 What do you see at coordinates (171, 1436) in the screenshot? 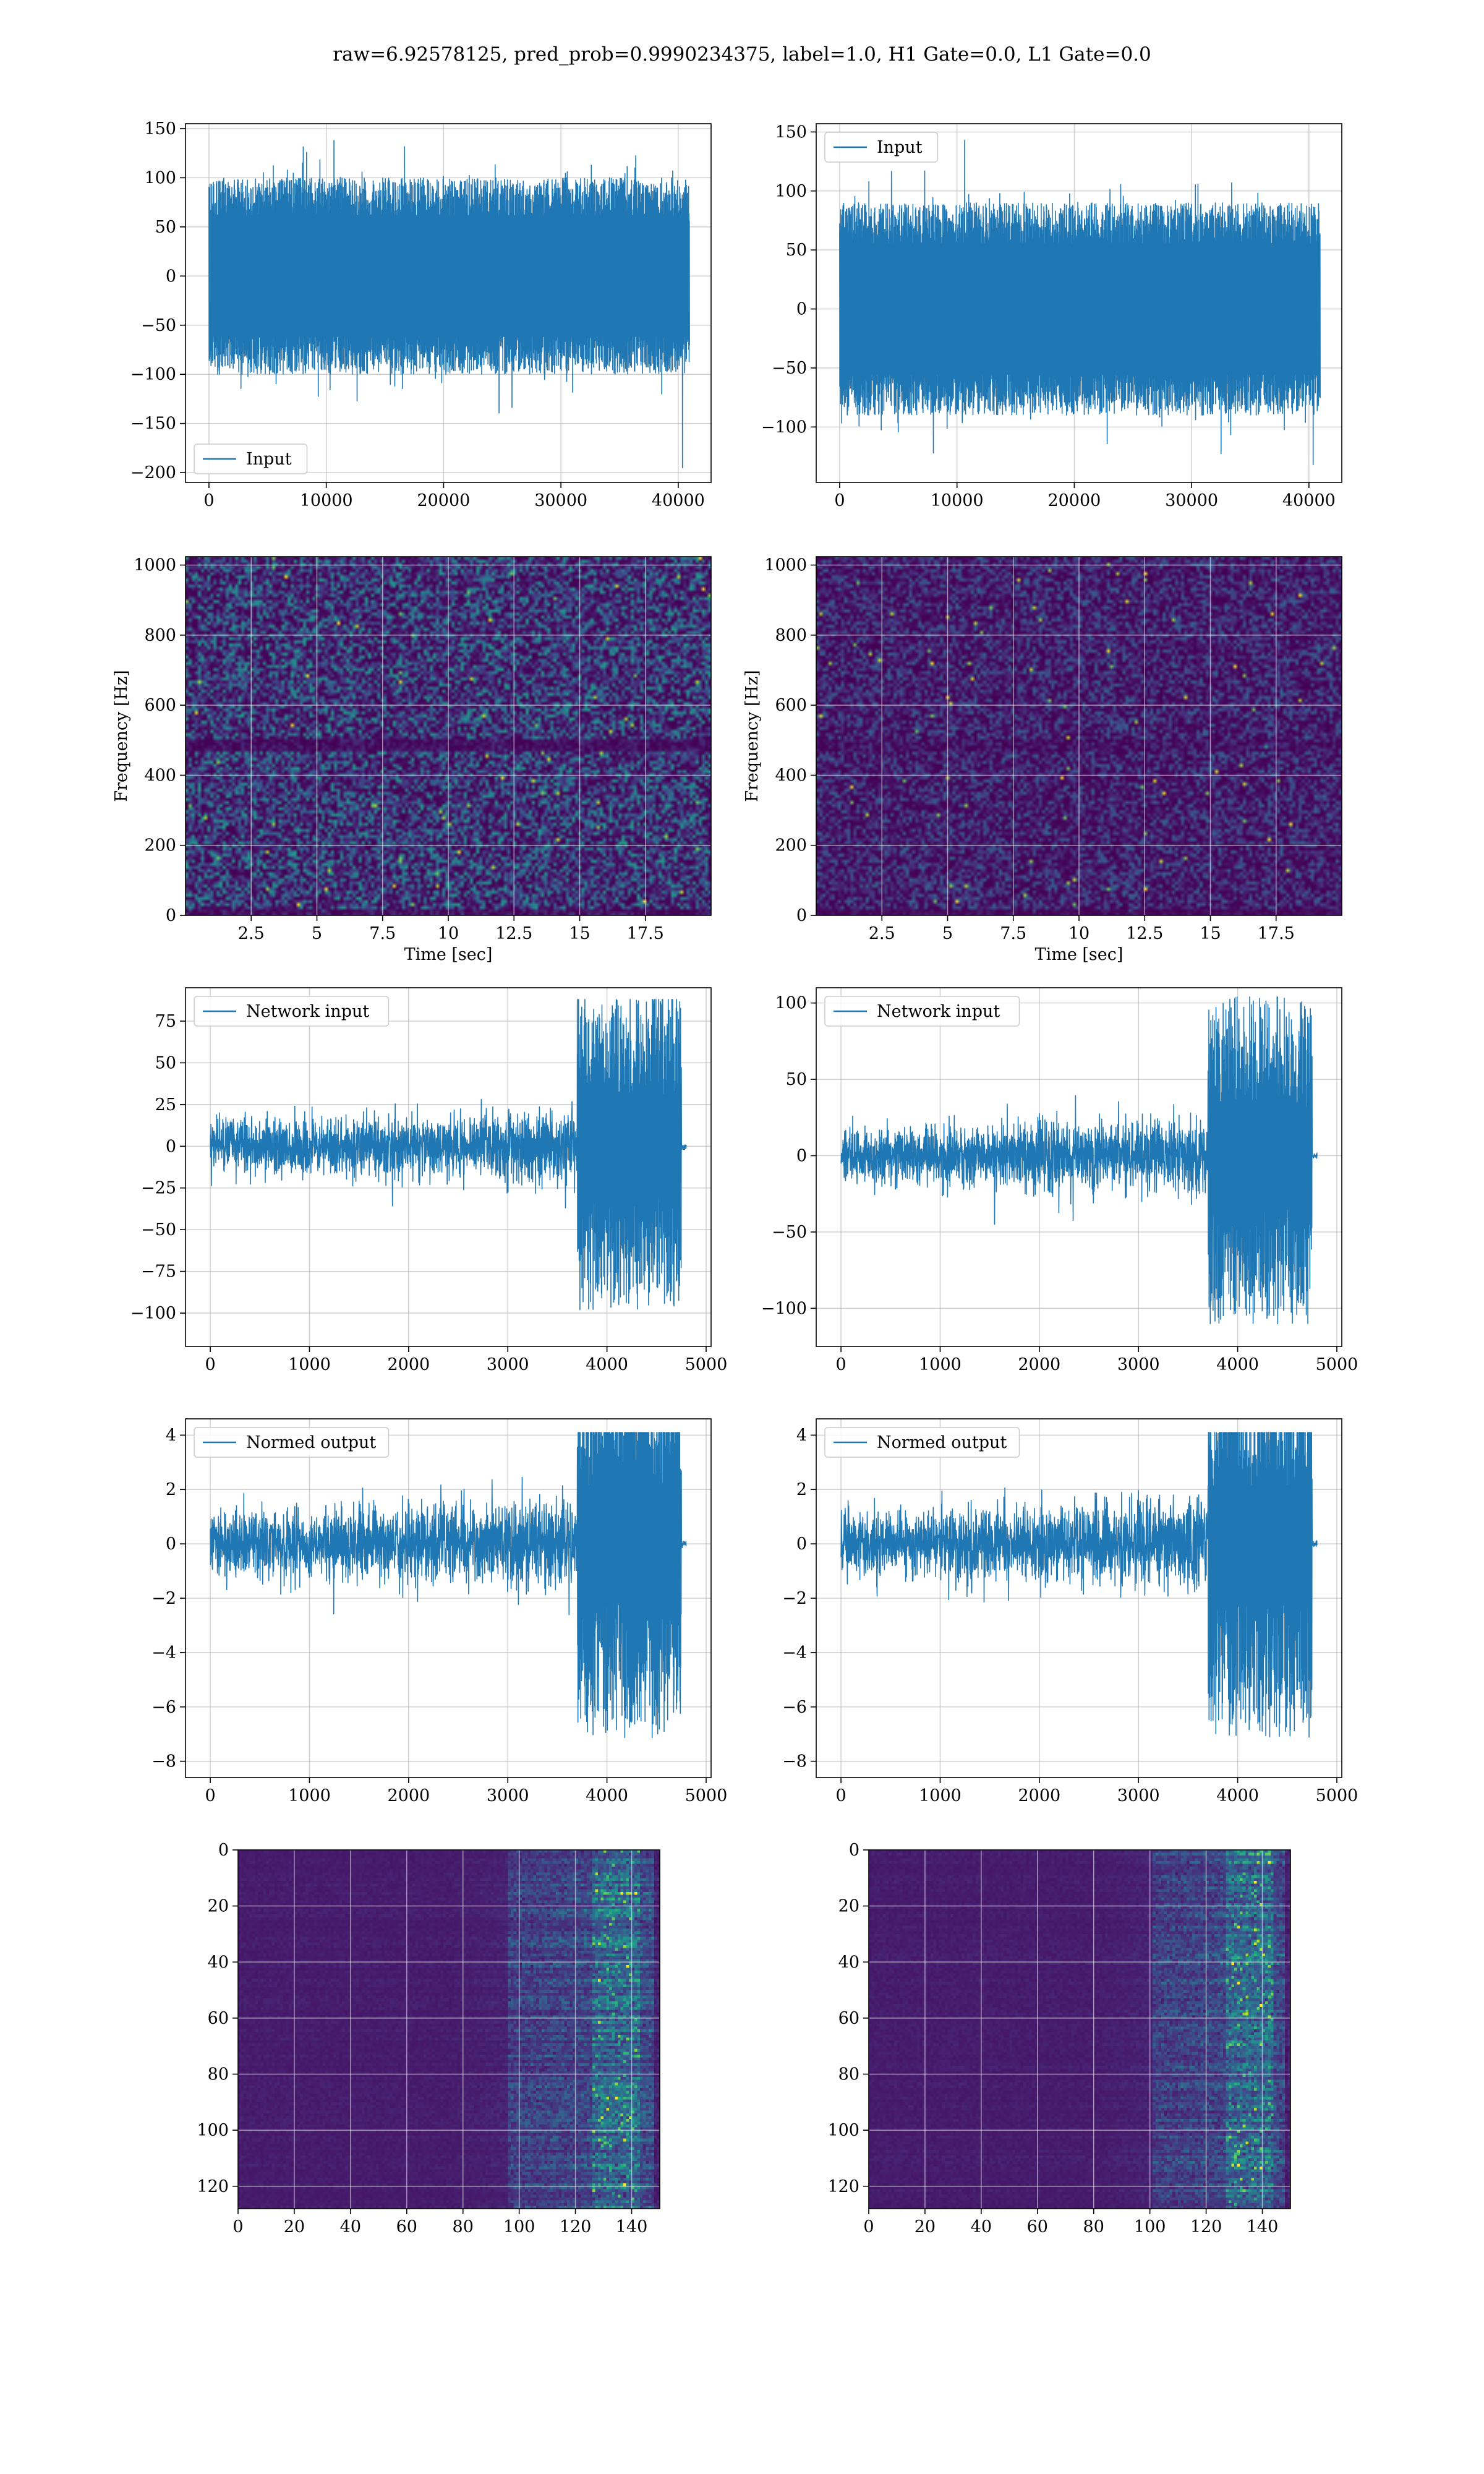
I see `y-tick-label: 4` at bounding box center [171, 1436].